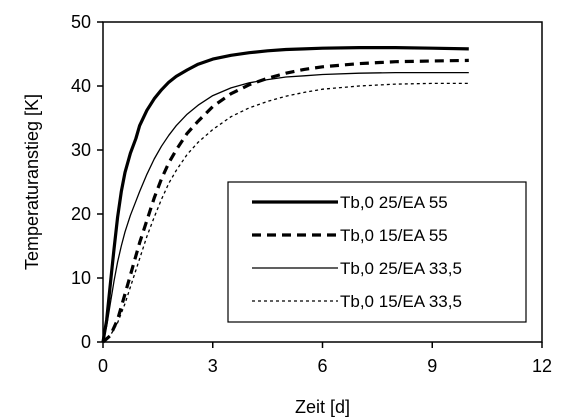  What do you see at coordinates (81, 278) in the screenshot?
I see `y-tick-label: 10` at bounding box center [81, 278].